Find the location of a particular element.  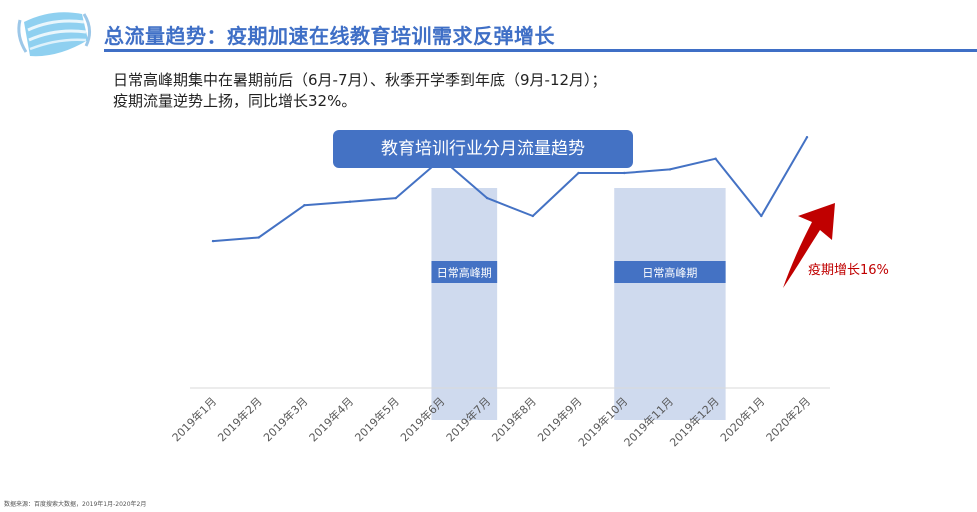

page-title: 总流量趋势：疫期加速在线教育培训需求反弹增长 is located at coordinates (329, 36).